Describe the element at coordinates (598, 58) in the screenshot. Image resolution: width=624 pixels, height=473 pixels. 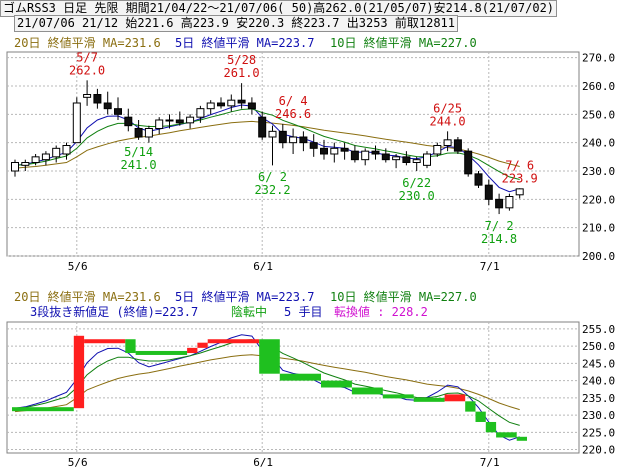
I see `y-tick-label: 270.0` at that location.